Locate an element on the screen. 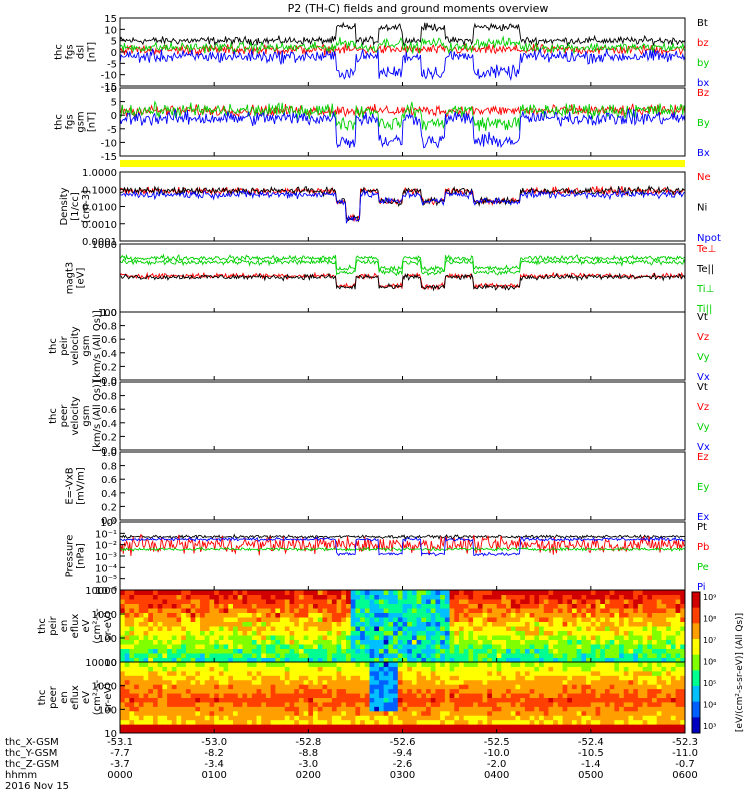 The width and height of the screenshot is (750, 800). y-axis-label-line: gsm is located at coordinates (86, 415).